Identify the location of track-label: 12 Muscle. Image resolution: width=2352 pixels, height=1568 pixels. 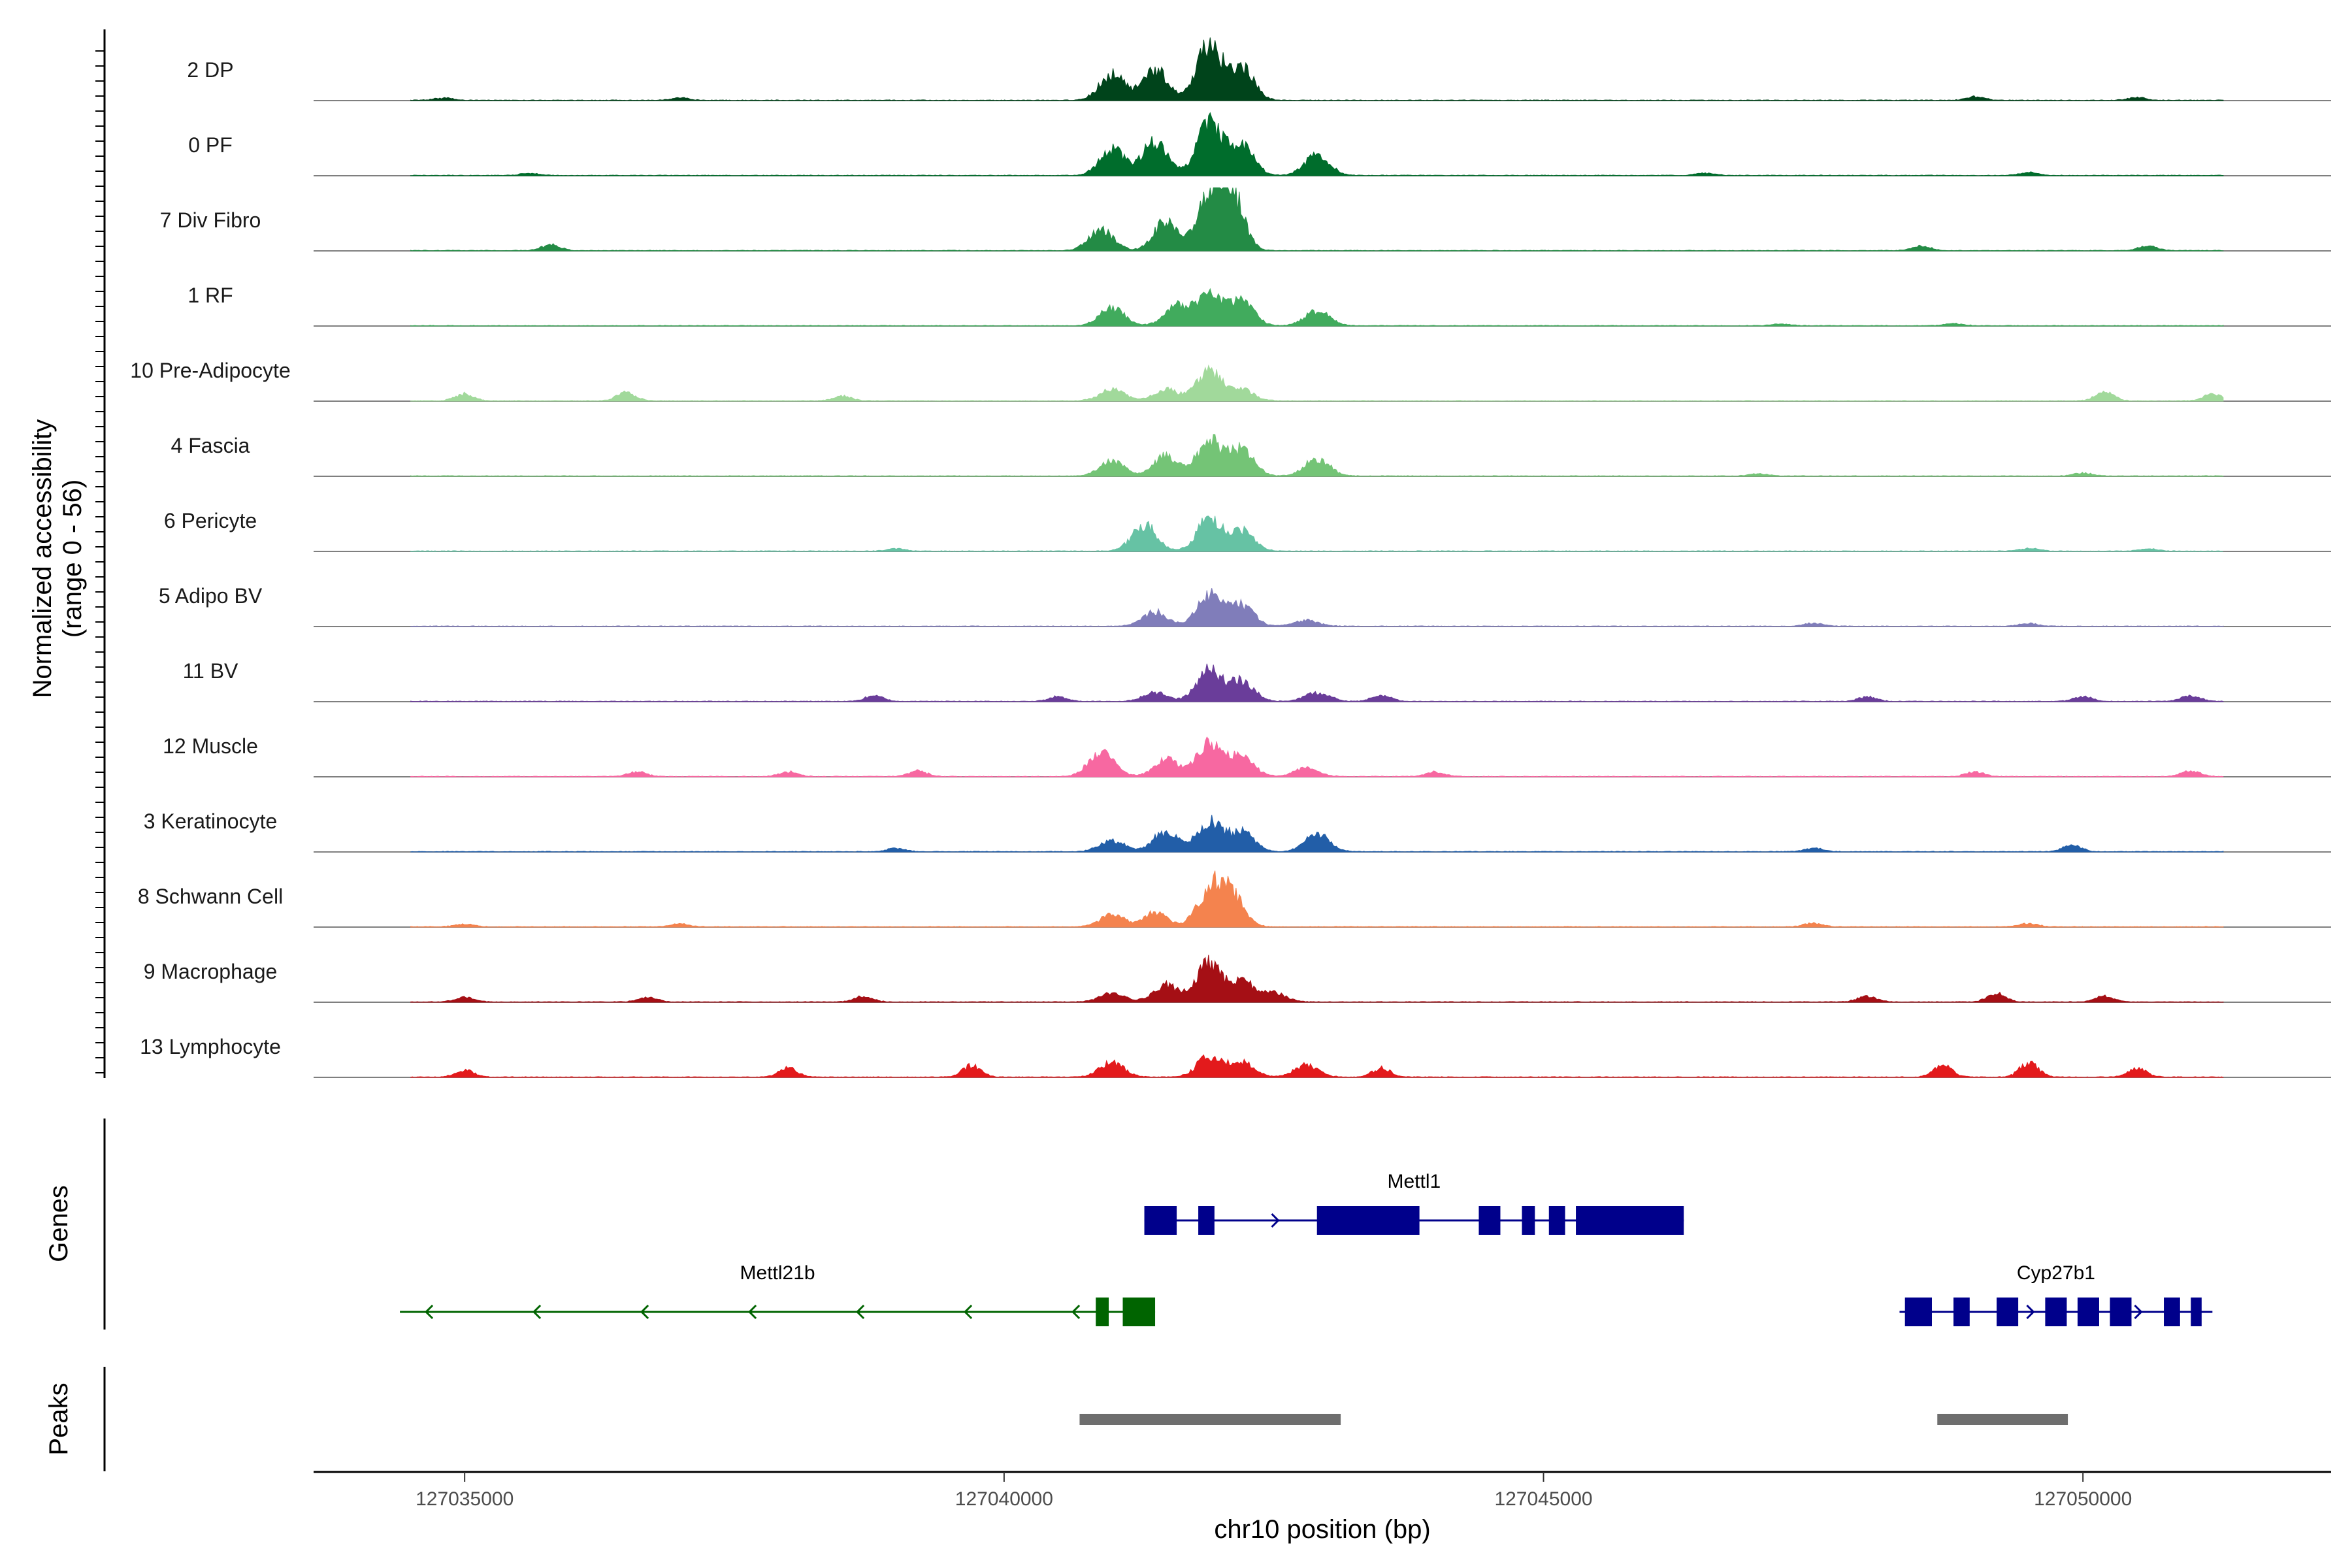
(210, 746).